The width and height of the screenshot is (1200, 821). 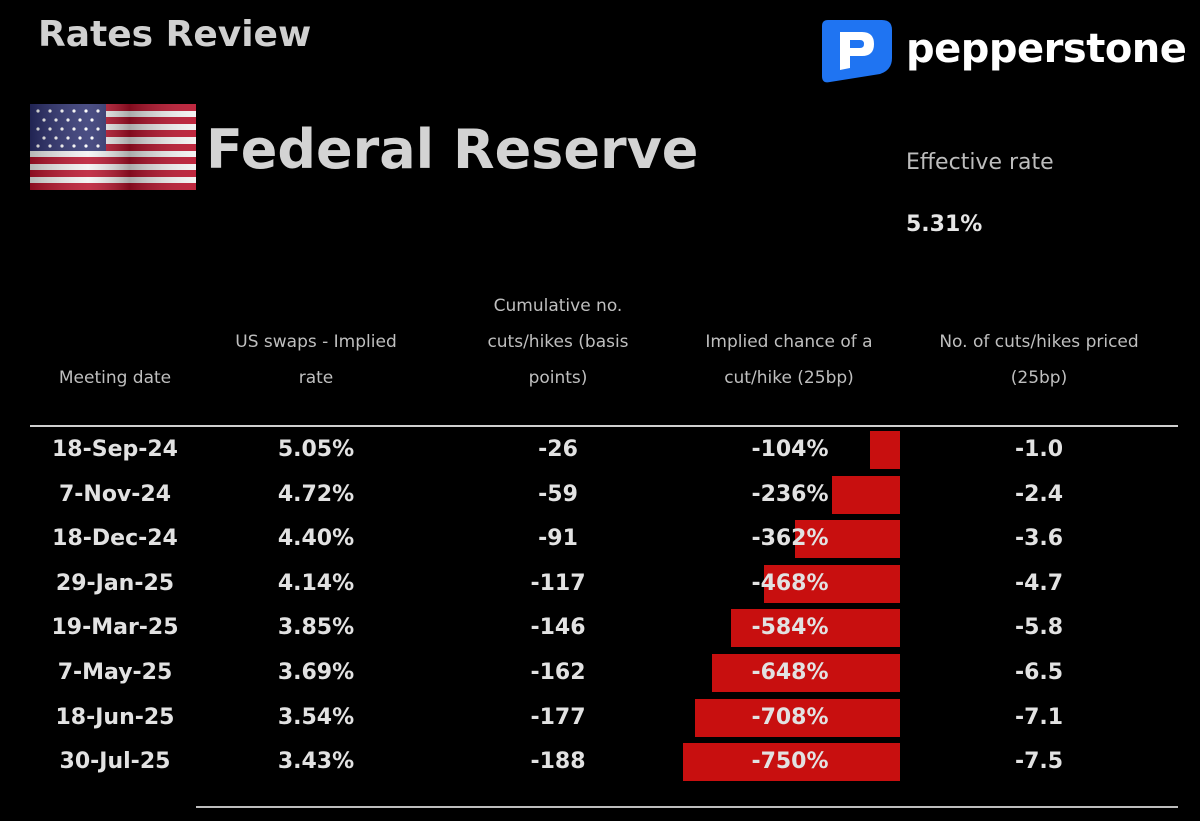 What do you see at coordinates (790, 583) in the screenshot?
I see `implied-chance-label: -468%` at bounding box center [790, 583].